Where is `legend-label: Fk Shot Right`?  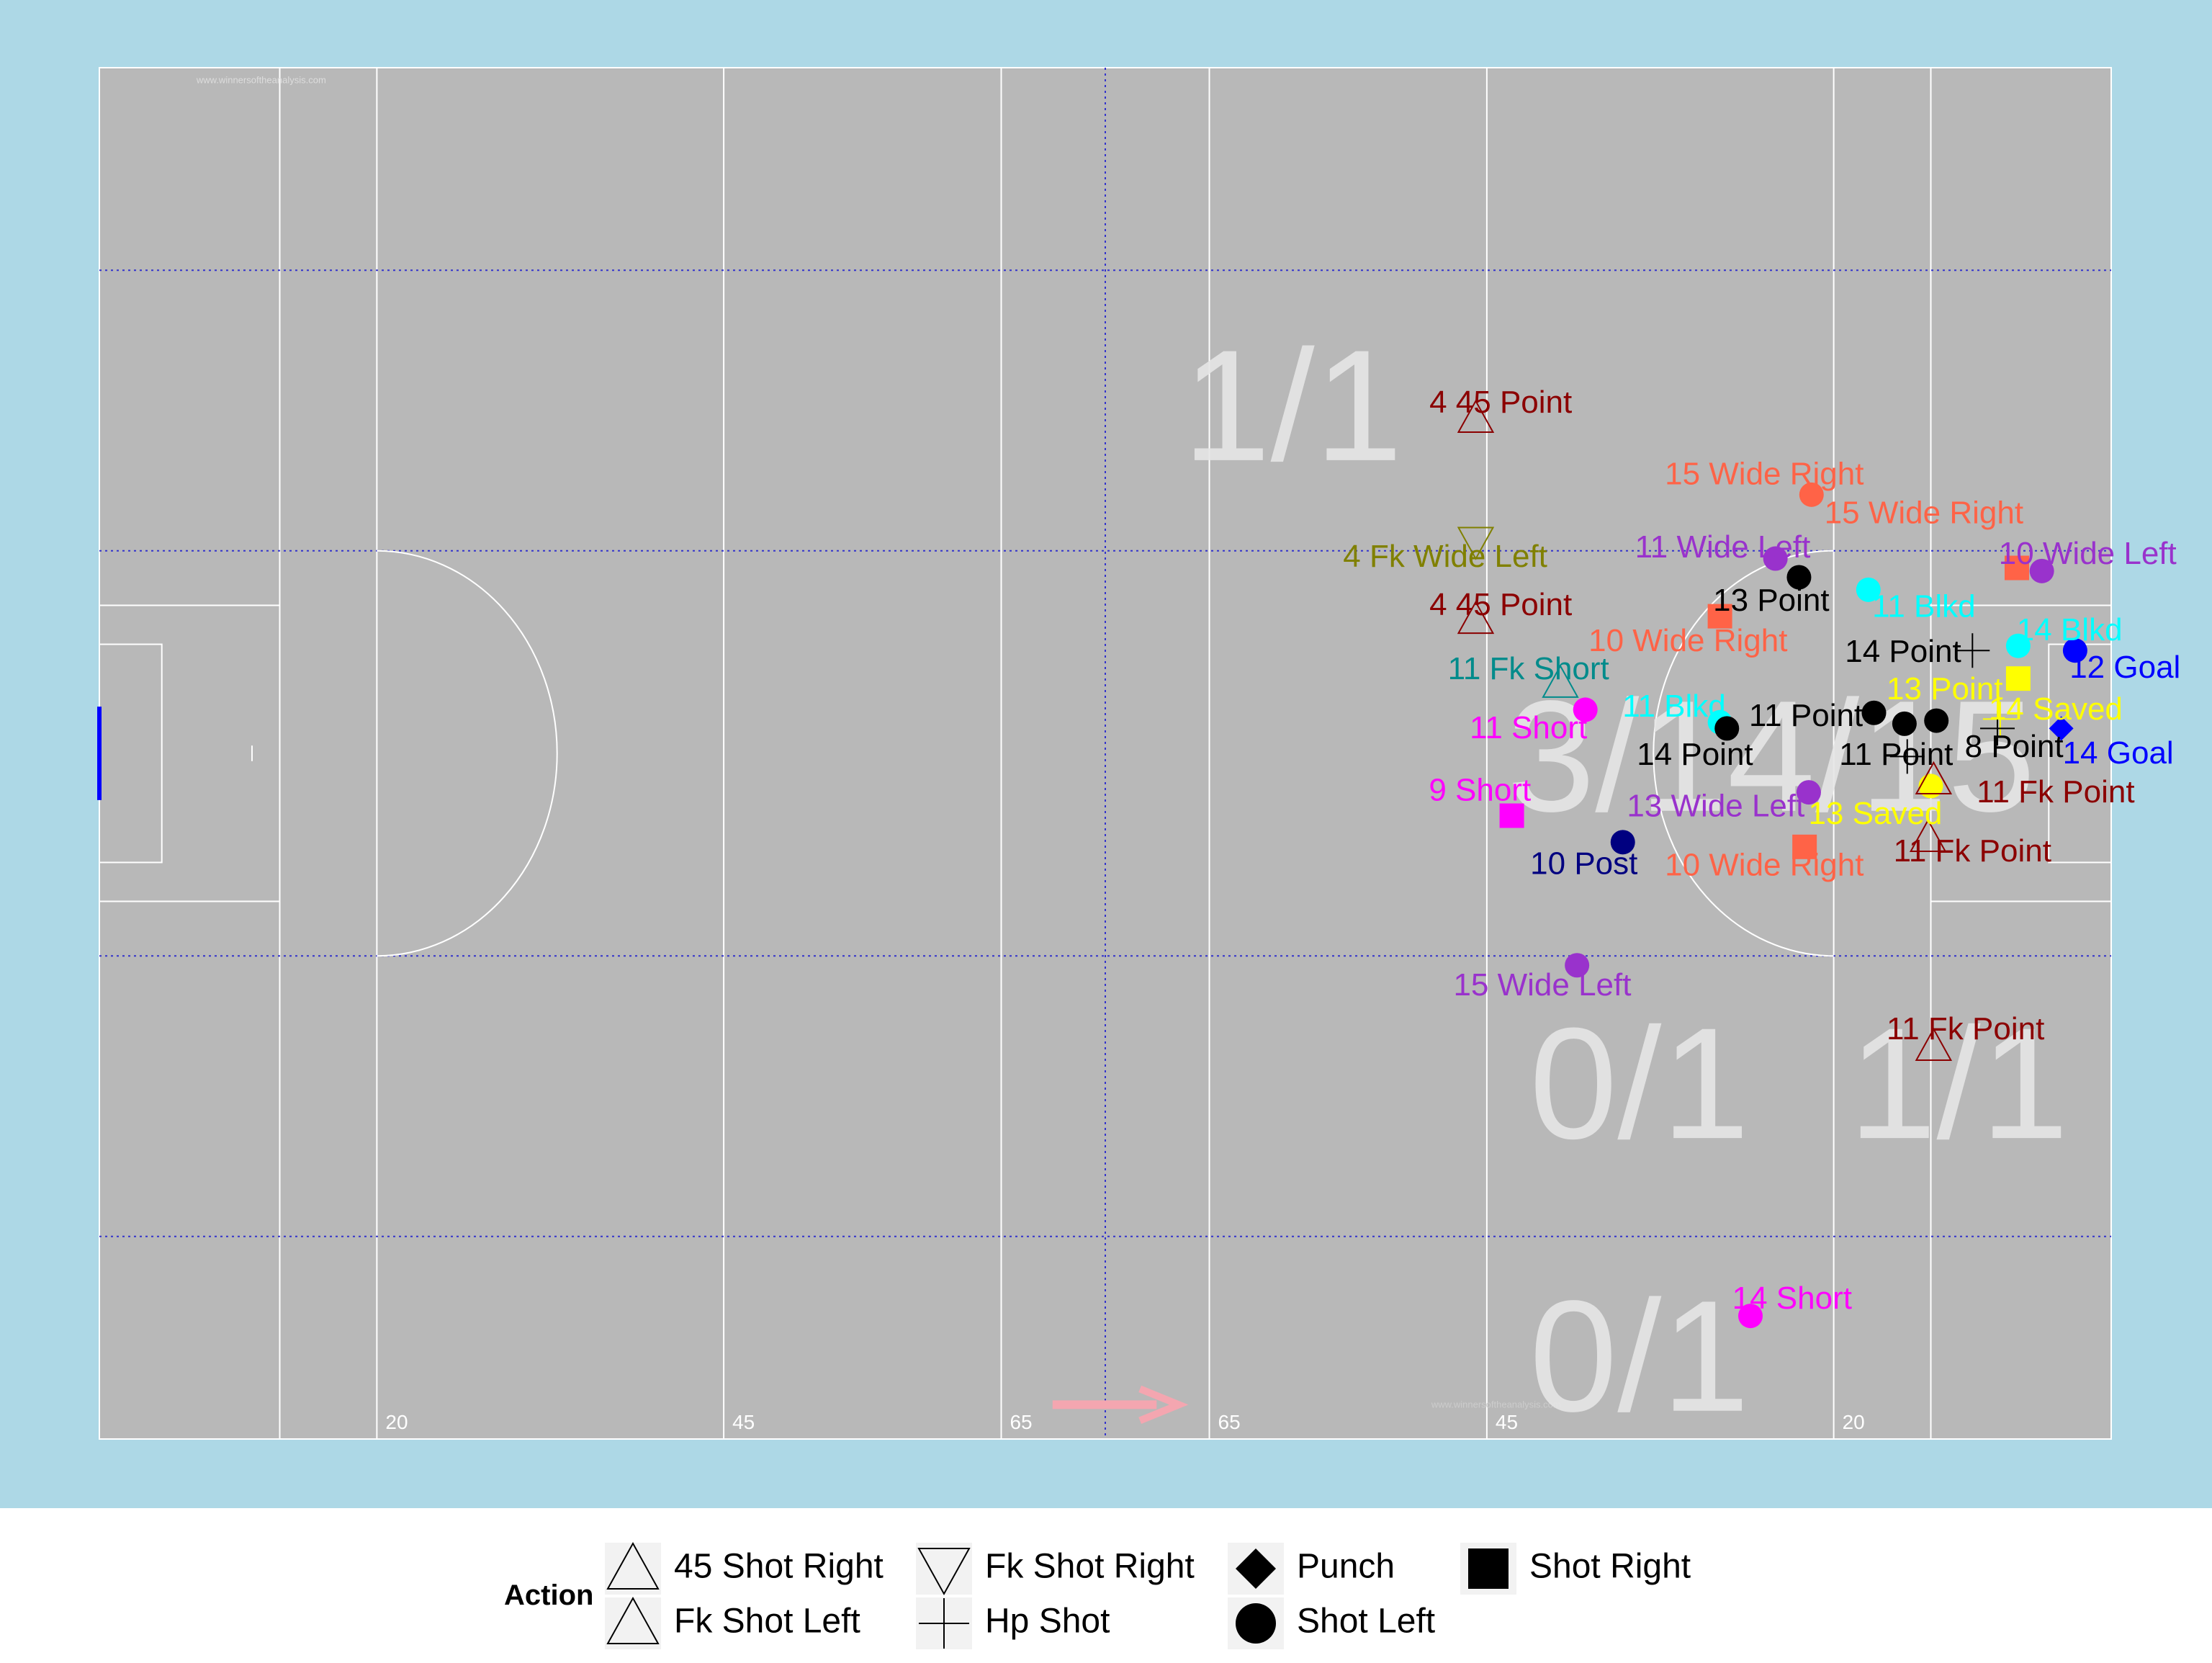
legend-label: Fk Shot Right is located at coordinates (1090, 1567).